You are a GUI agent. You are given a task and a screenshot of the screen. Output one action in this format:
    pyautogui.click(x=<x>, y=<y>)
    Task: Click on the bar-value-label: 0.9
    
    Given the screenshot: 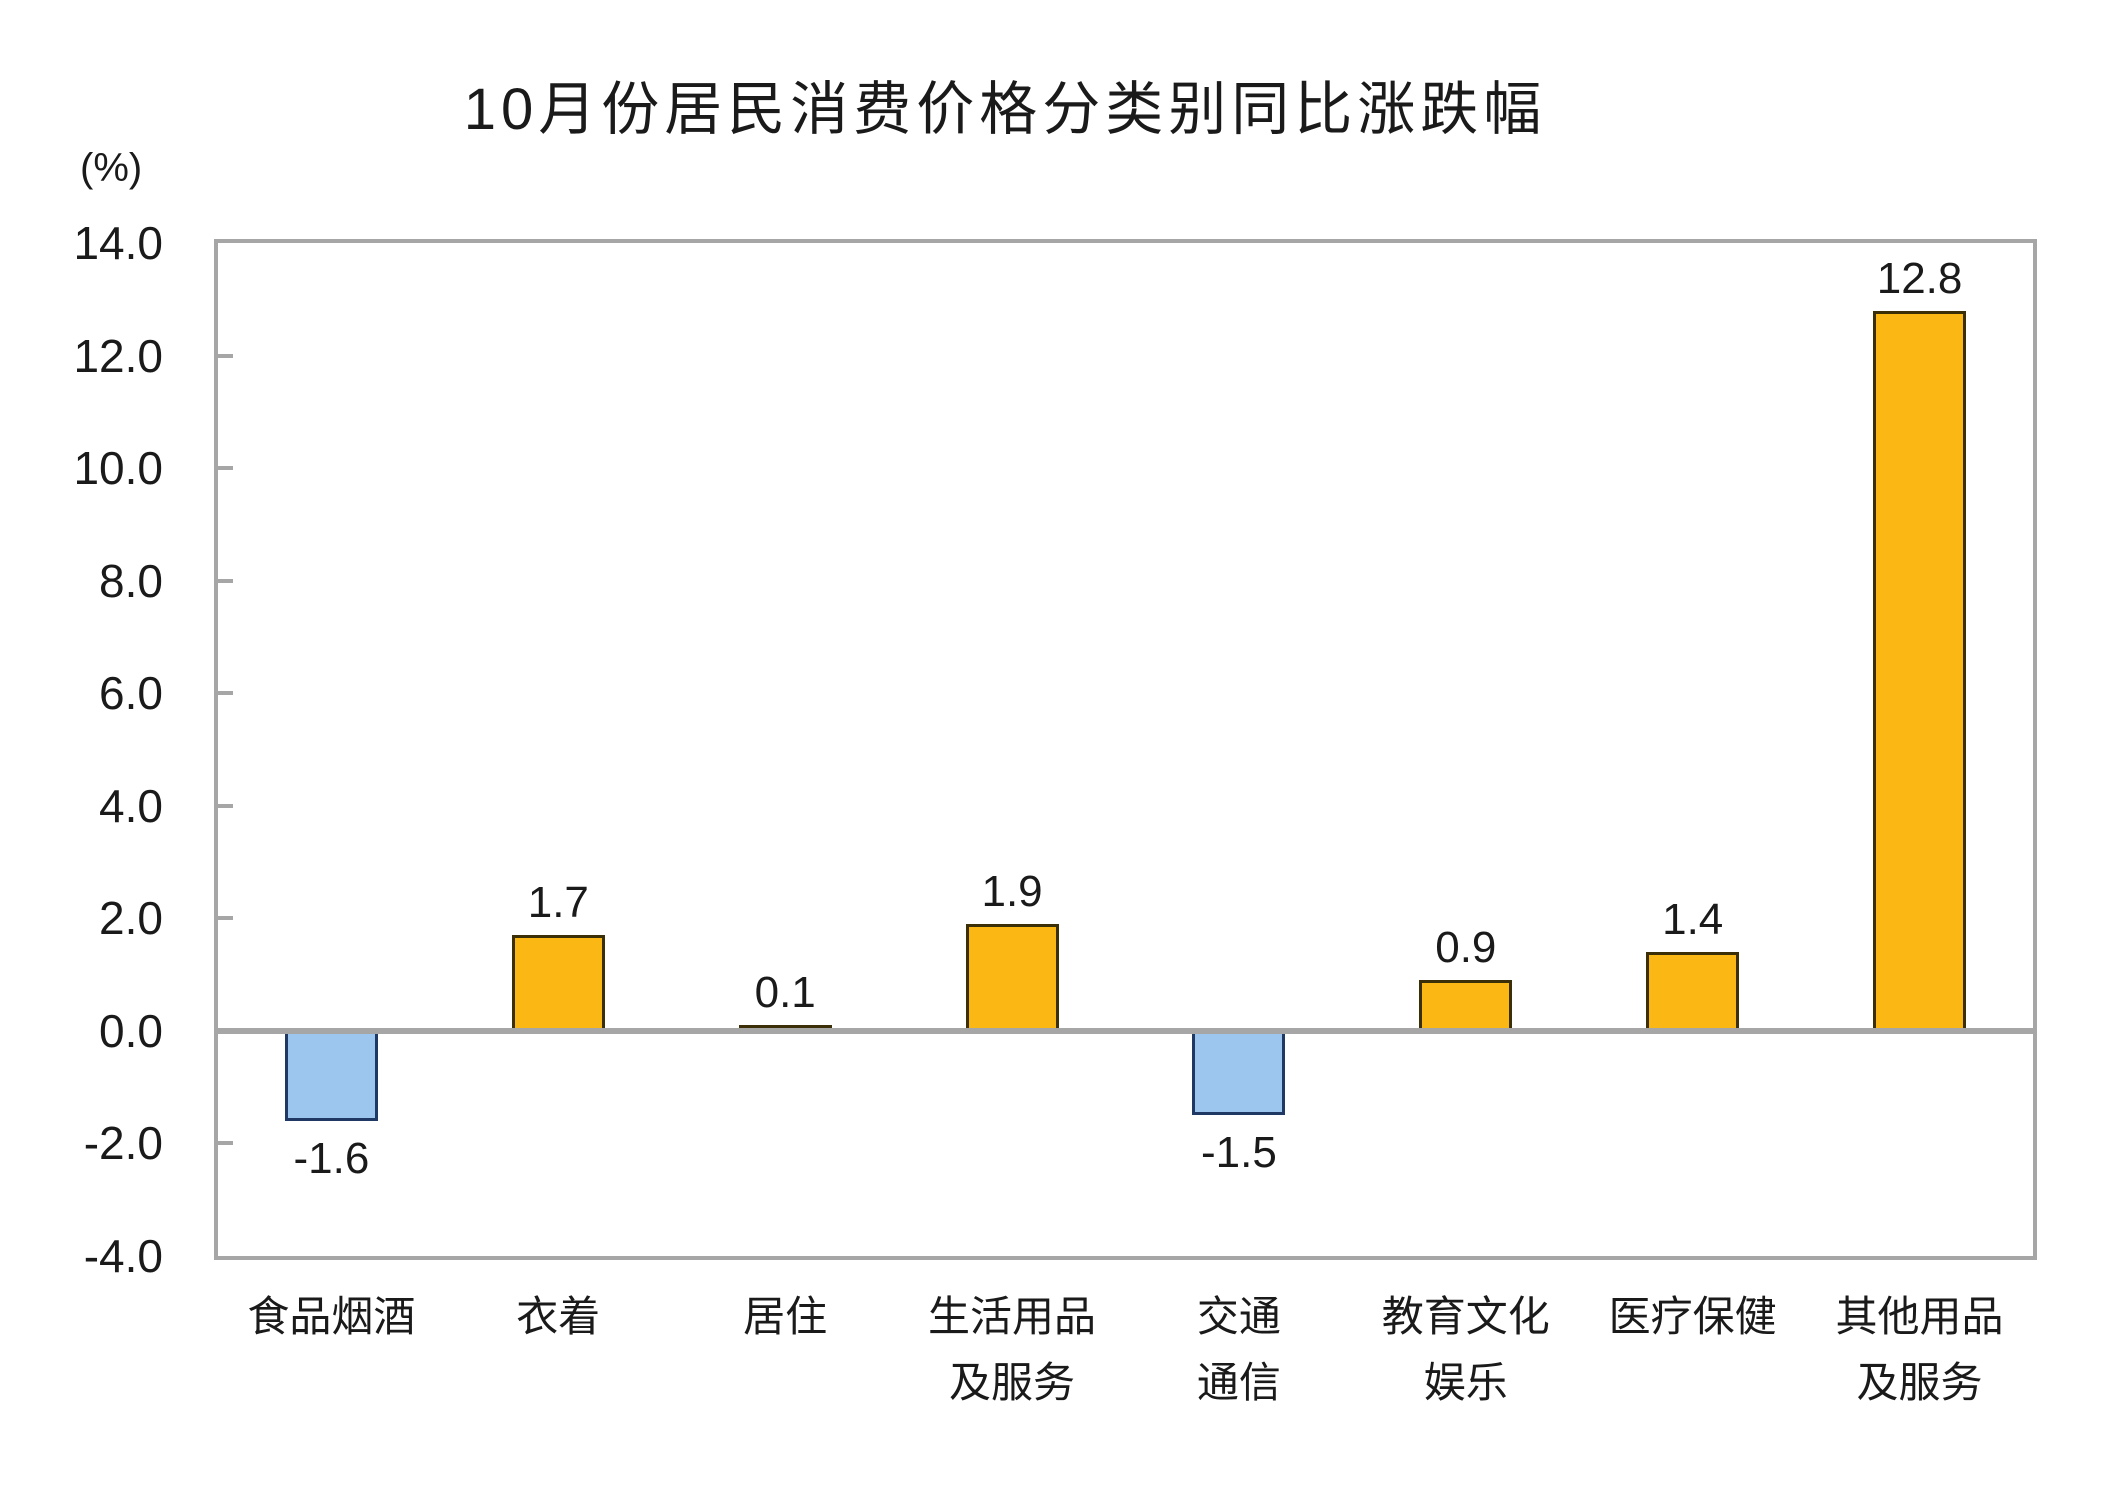 What is the action you would take?
    pyautogui.click(x=1466, y=948)
    